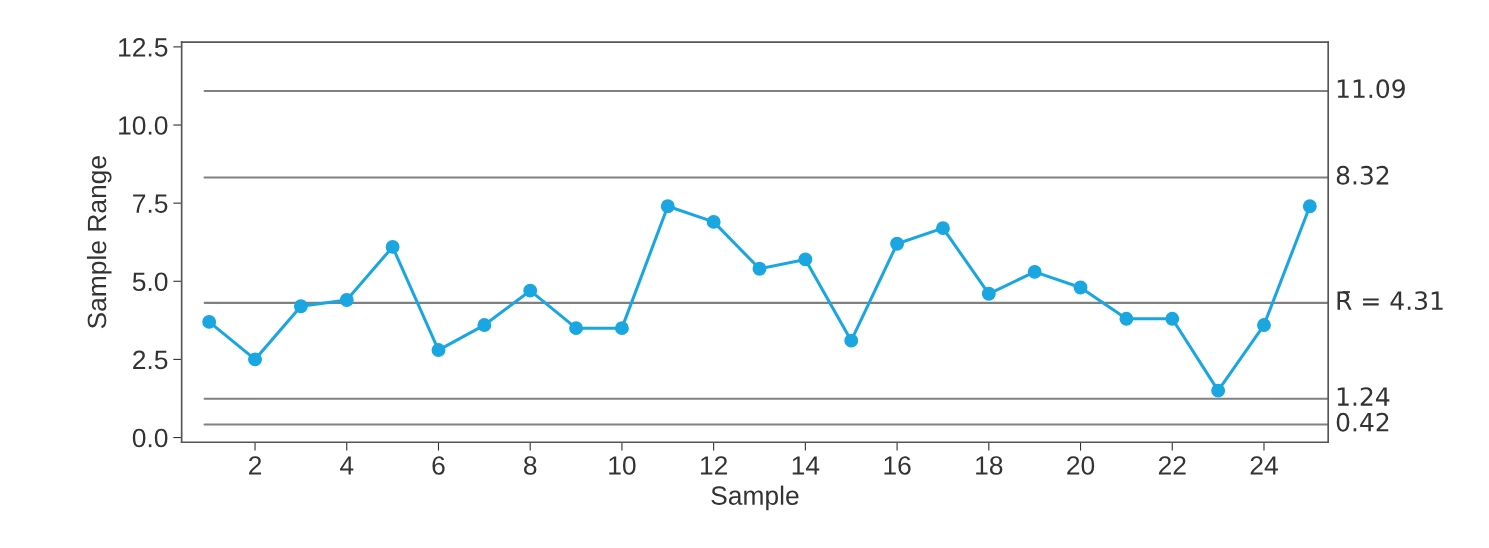  I want to click on x-tick-label: 14, so click(806, 465).